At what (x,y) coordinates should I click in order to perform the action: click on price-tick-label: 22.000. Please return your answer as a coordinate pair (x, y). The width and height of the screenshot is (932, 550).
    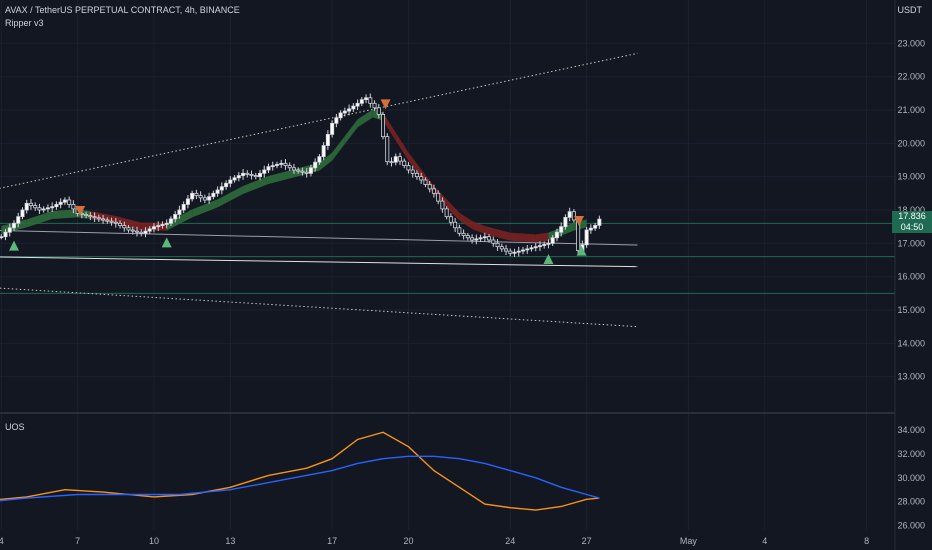
    Looking at the image, I should click on (911, 77).